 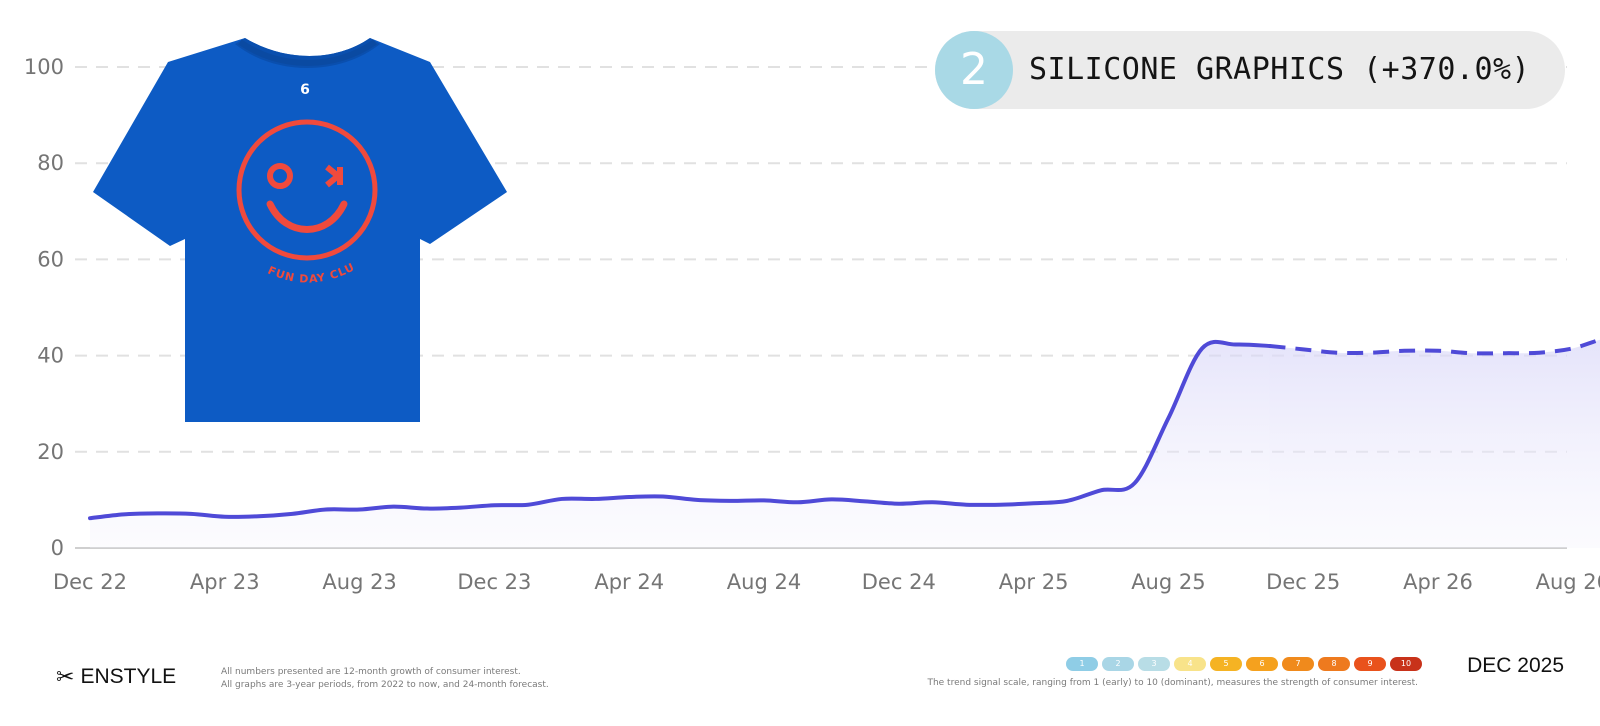 I want to click on y-tick-label: 0, so click(x=57, y=548).